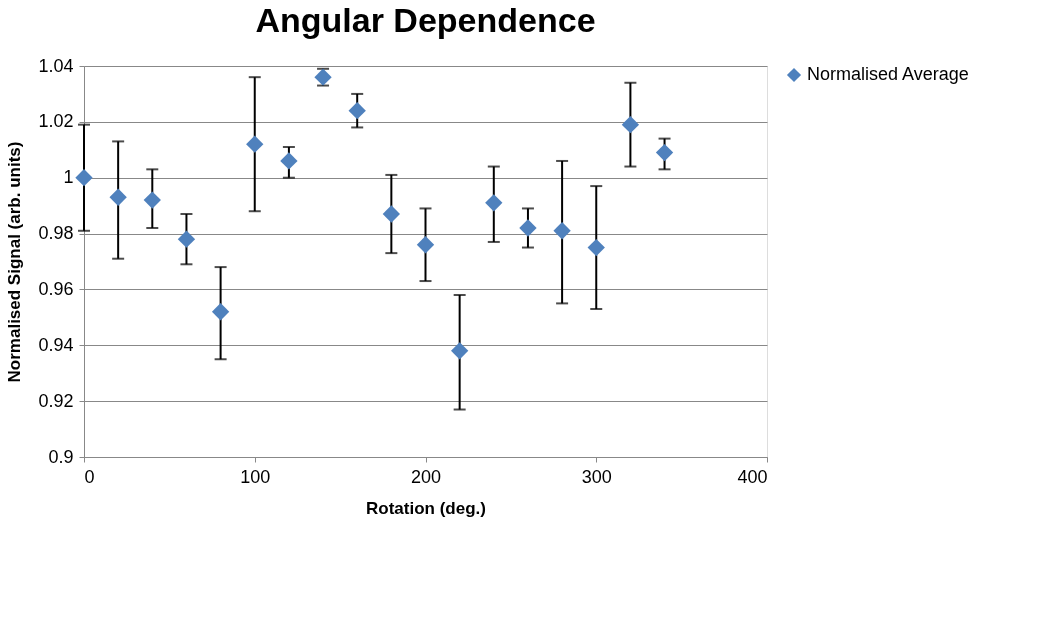 This screenshot has width=1048, height=628. Describe the element at coordinates (255, 476) in the screenshot. I see `x-tick-label: 100` at that location.